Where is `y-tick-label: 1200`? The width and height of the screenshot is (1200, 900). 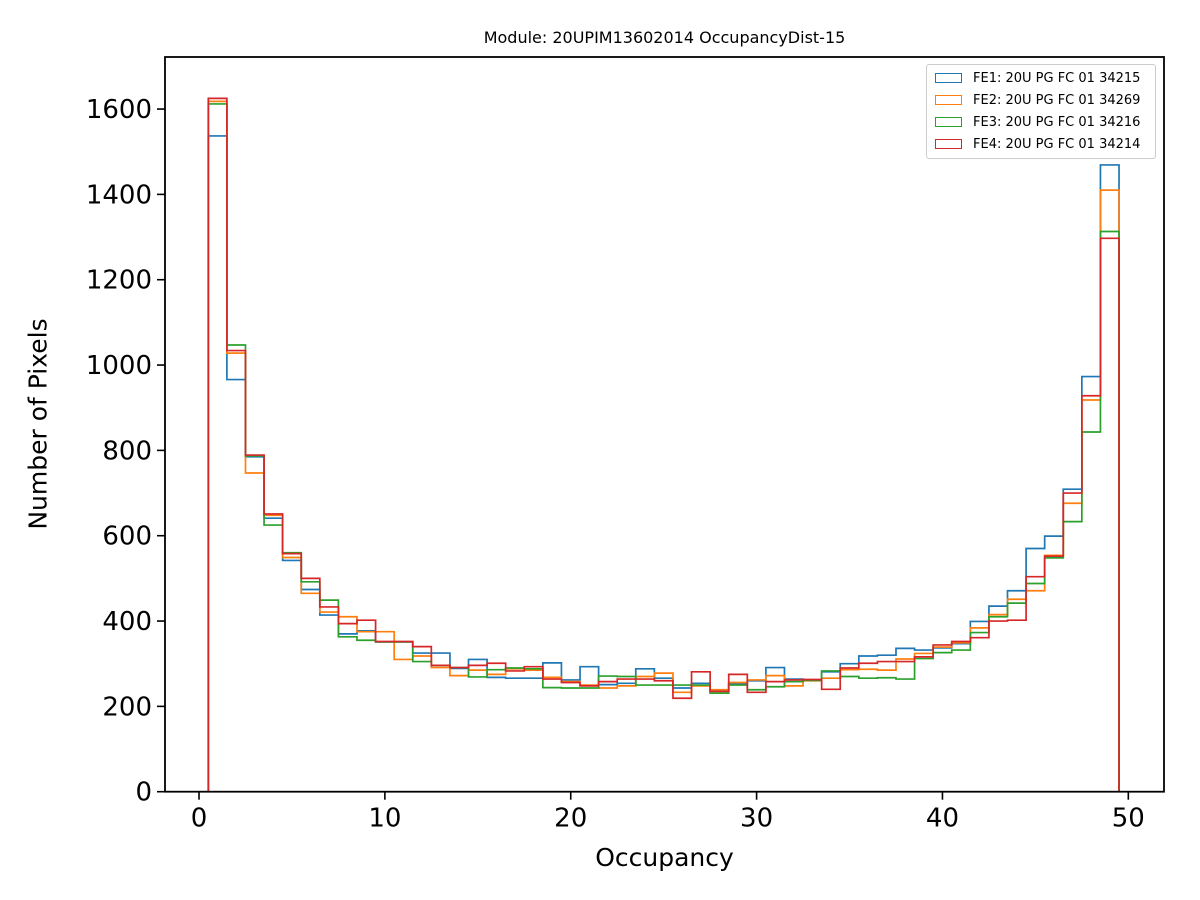 y-tick-label: 1200 is located at coordinates (119, 281).